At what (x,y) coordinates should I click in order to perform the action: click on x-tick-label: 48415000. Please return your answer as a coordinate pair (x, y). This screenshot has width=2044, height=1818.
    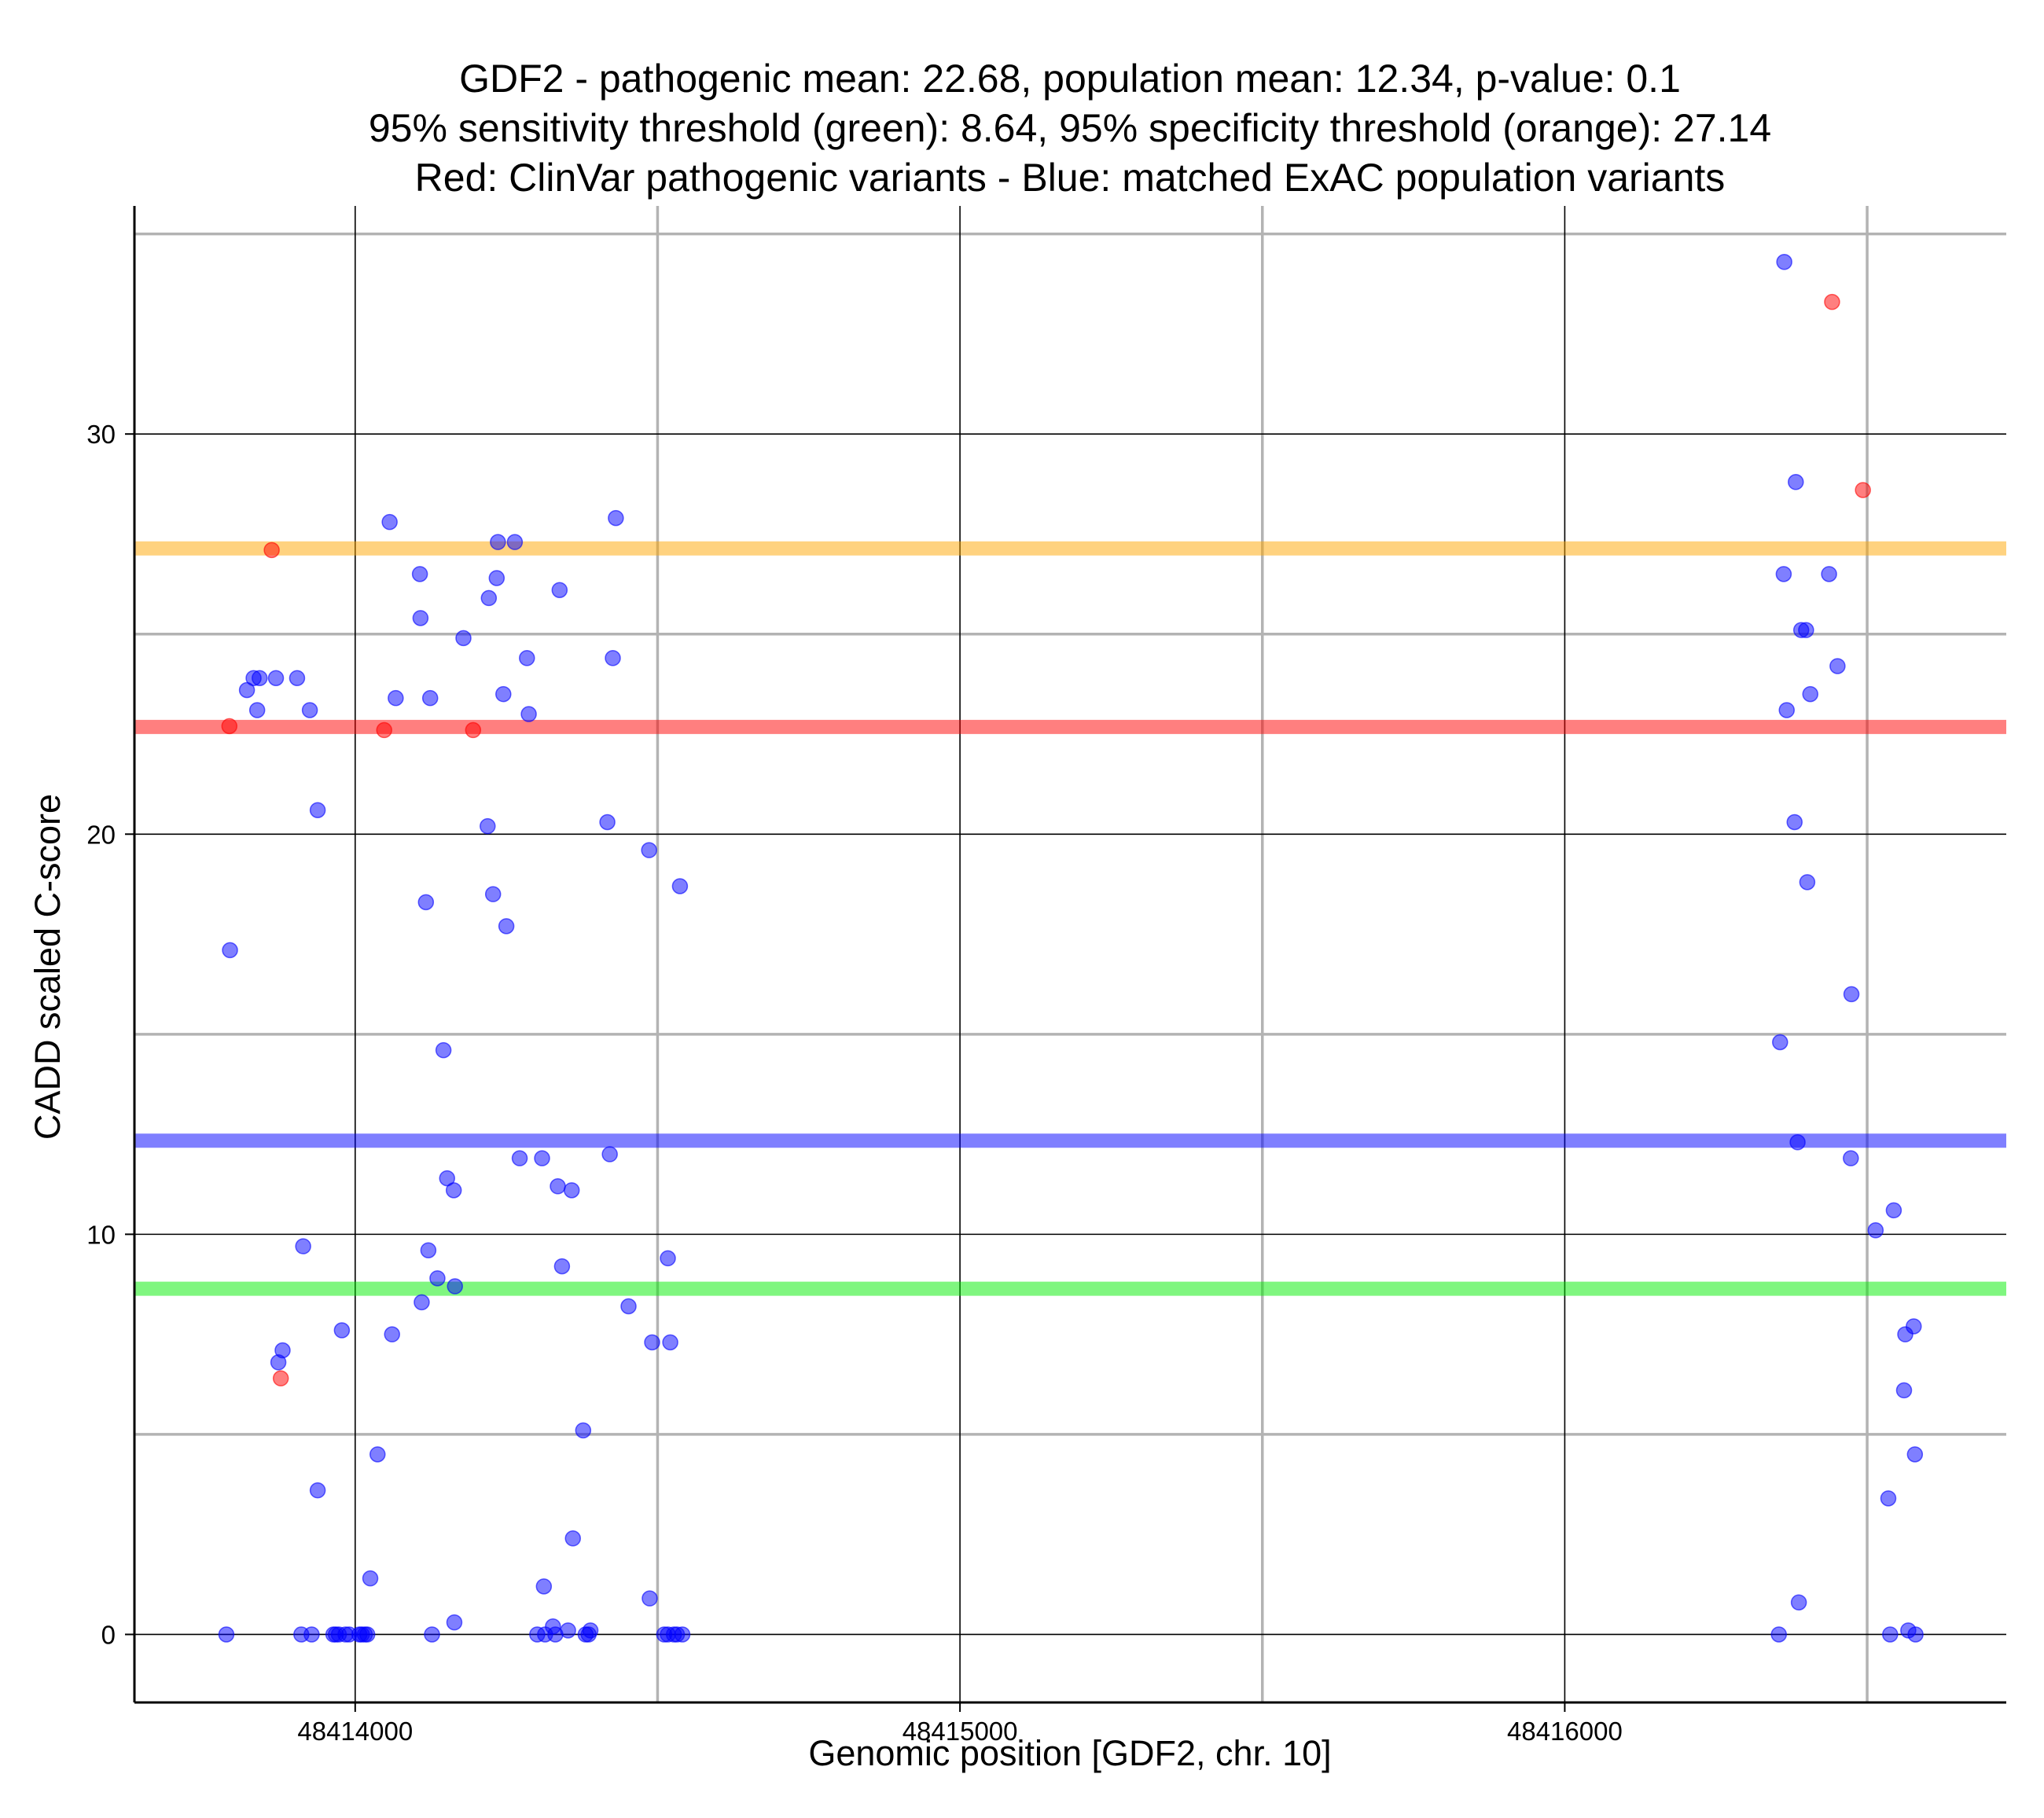
    Looking at the image, I should click on (961, 1731).